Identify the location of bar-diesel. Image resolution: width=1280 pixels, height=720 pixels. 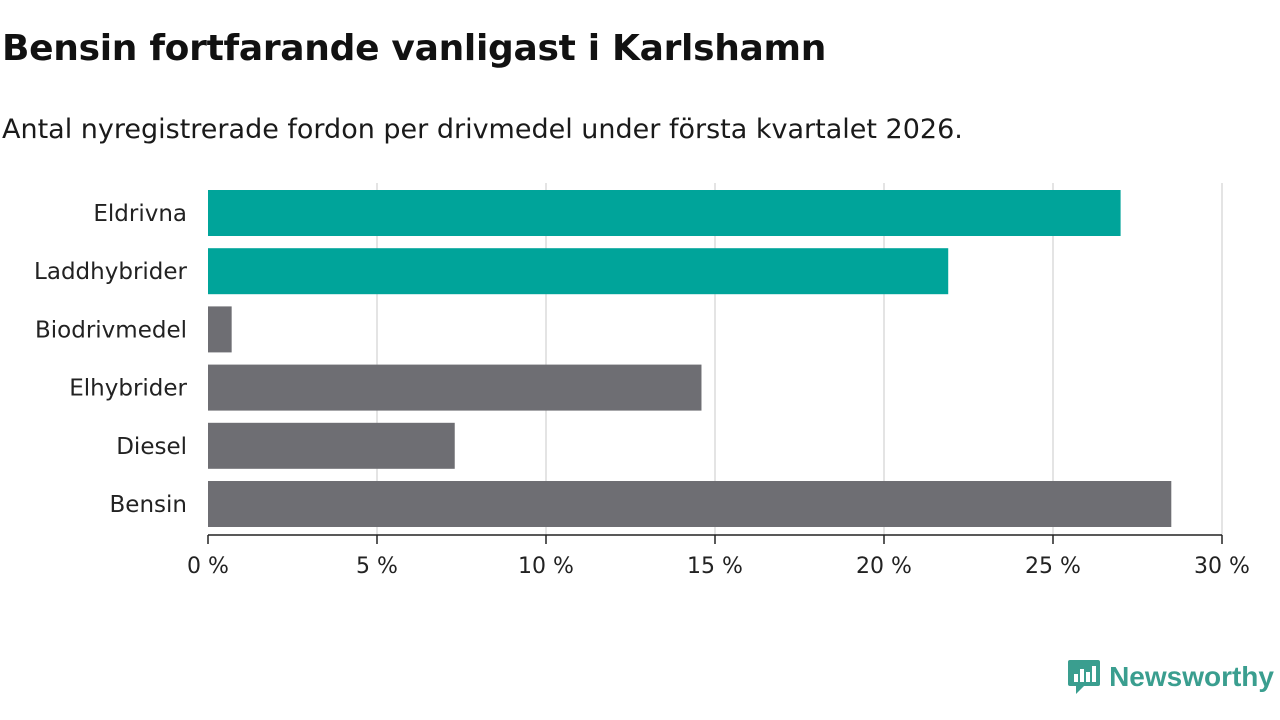
(331, 445).